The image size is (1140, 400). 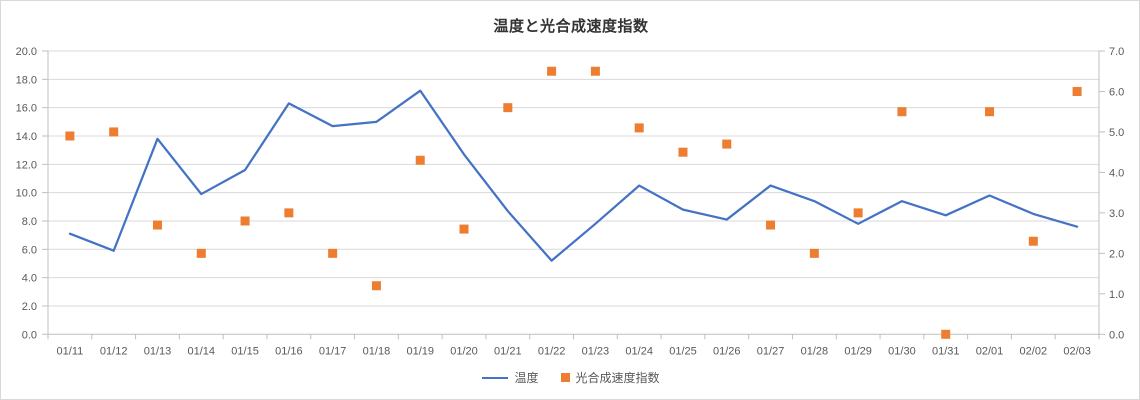 What do you see at coordinates (70, 351) in the screenshot?
I see `x-axis-tick-label: 01/11` at bounding box center [70, 351].